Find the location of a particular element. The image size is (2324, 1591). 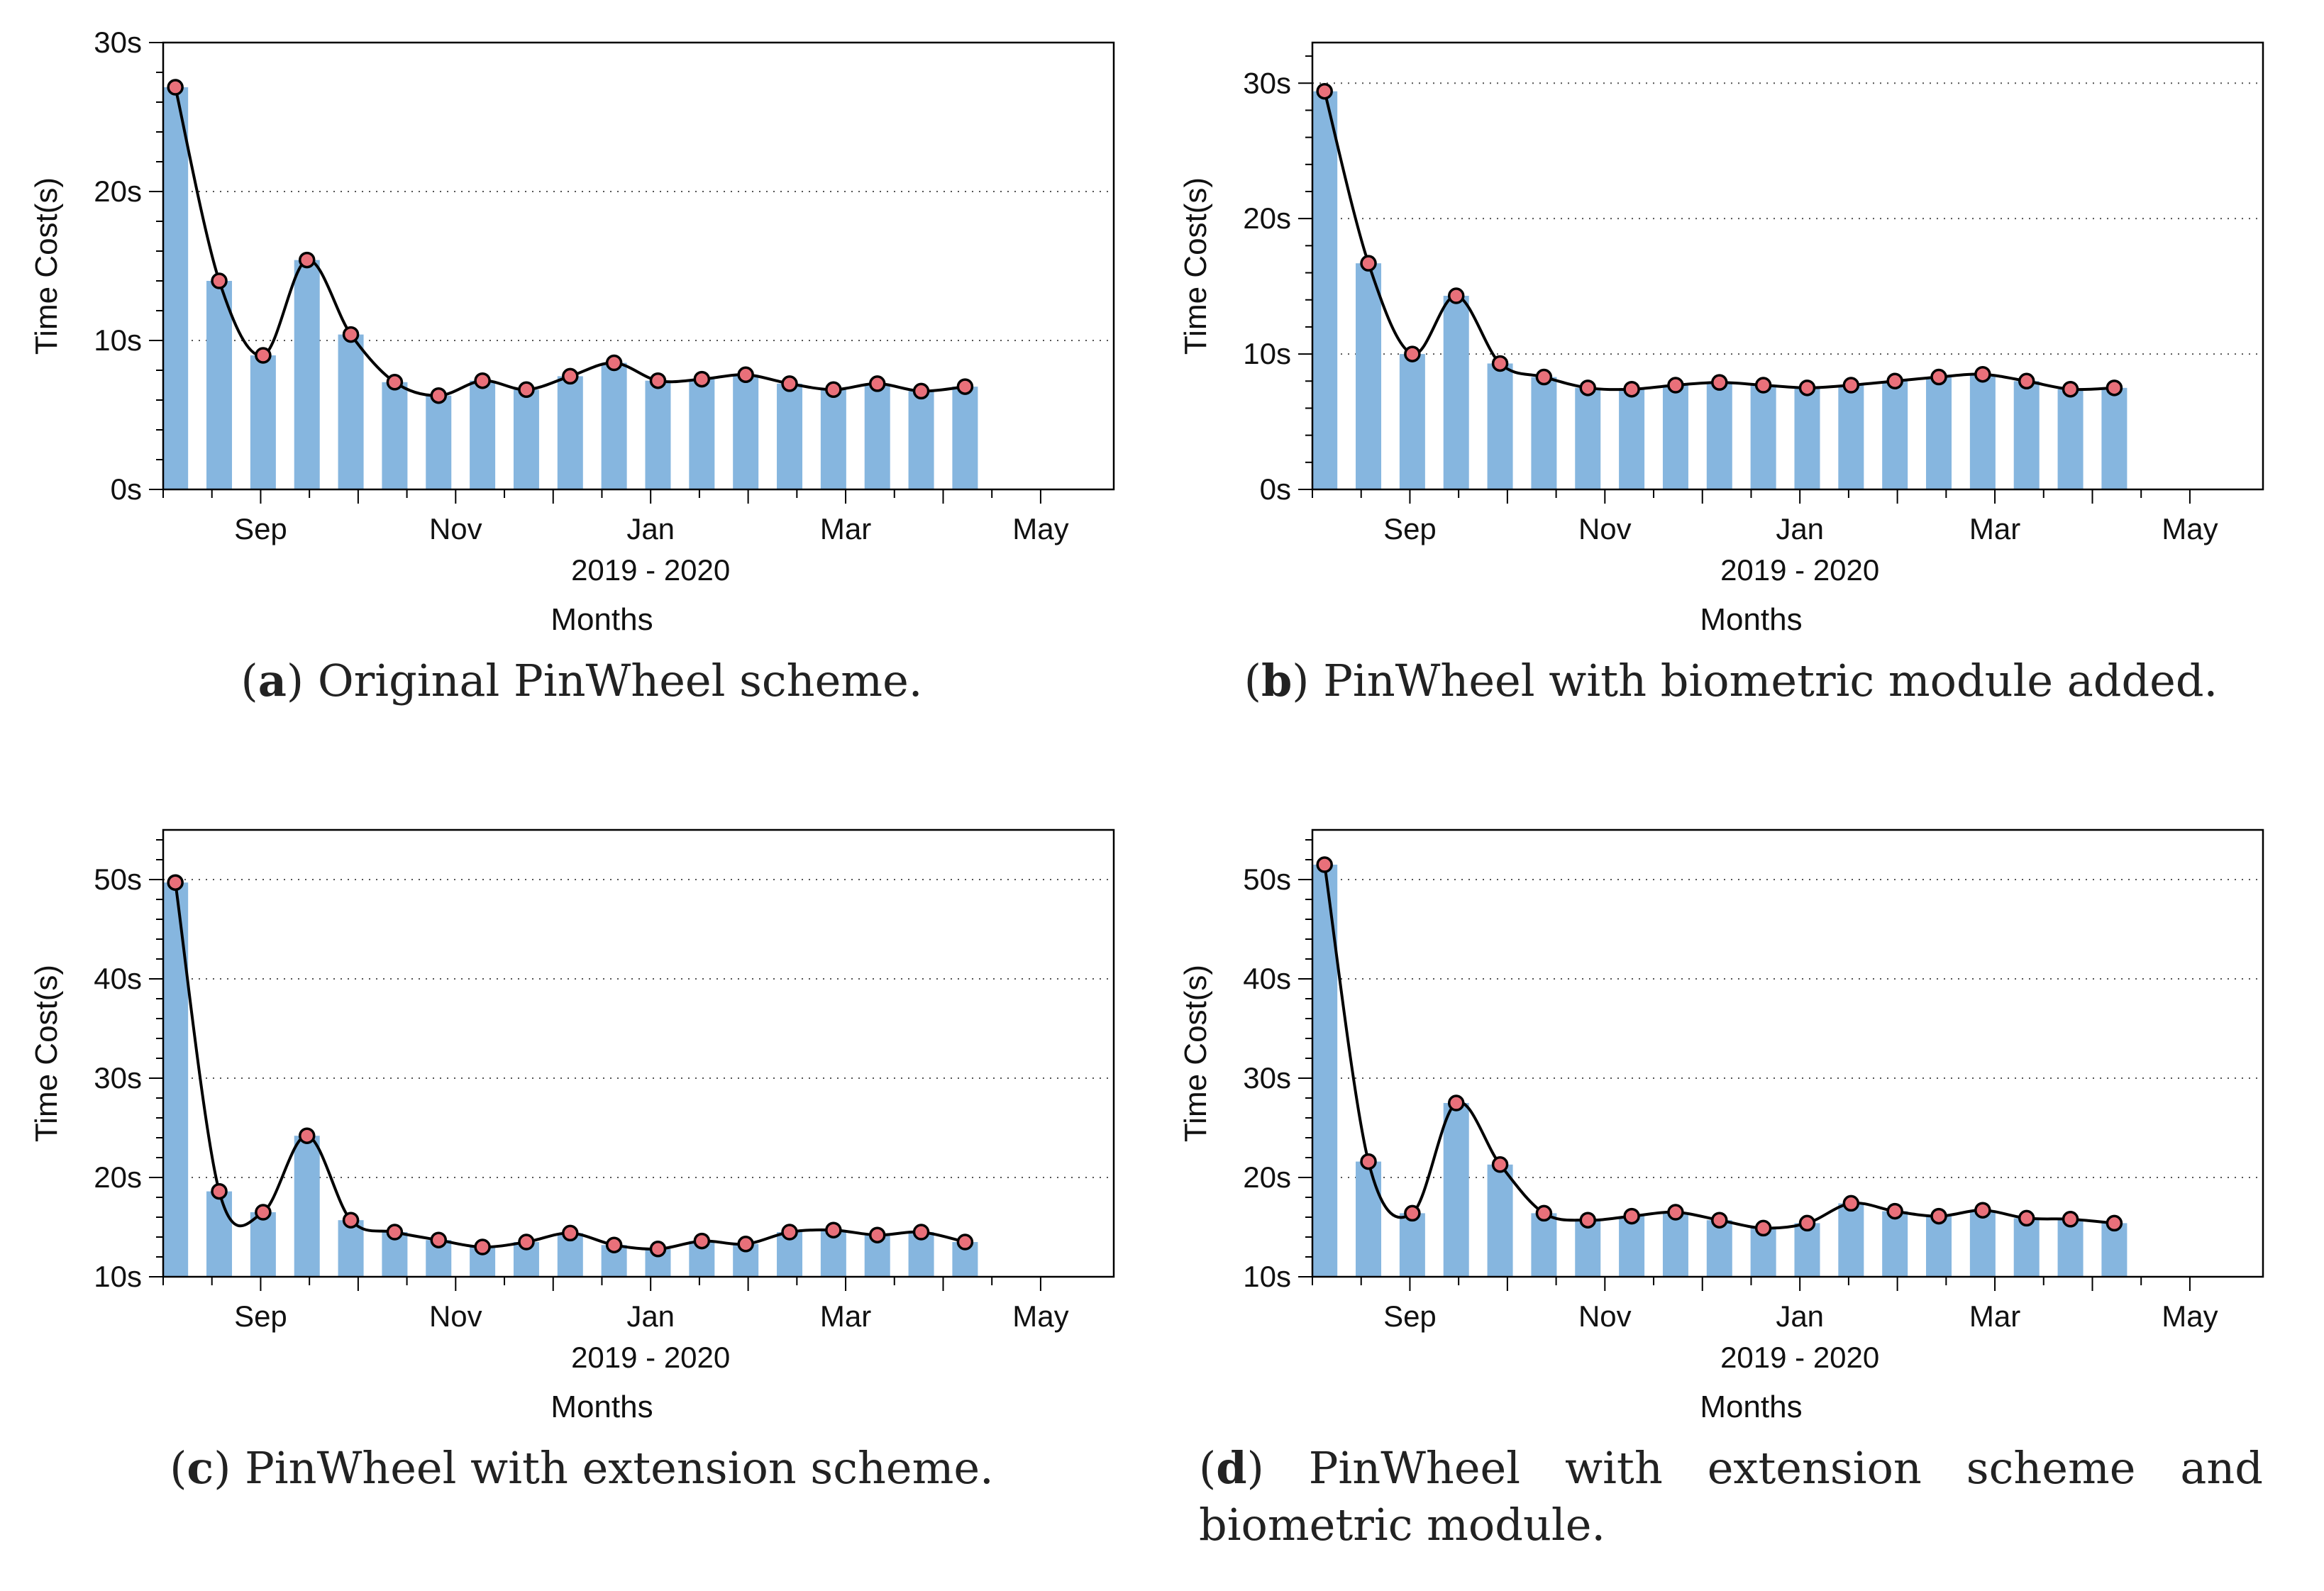

caption-c: (c) PinWheel with extension scheme. is located at coordinates (582, 1468).